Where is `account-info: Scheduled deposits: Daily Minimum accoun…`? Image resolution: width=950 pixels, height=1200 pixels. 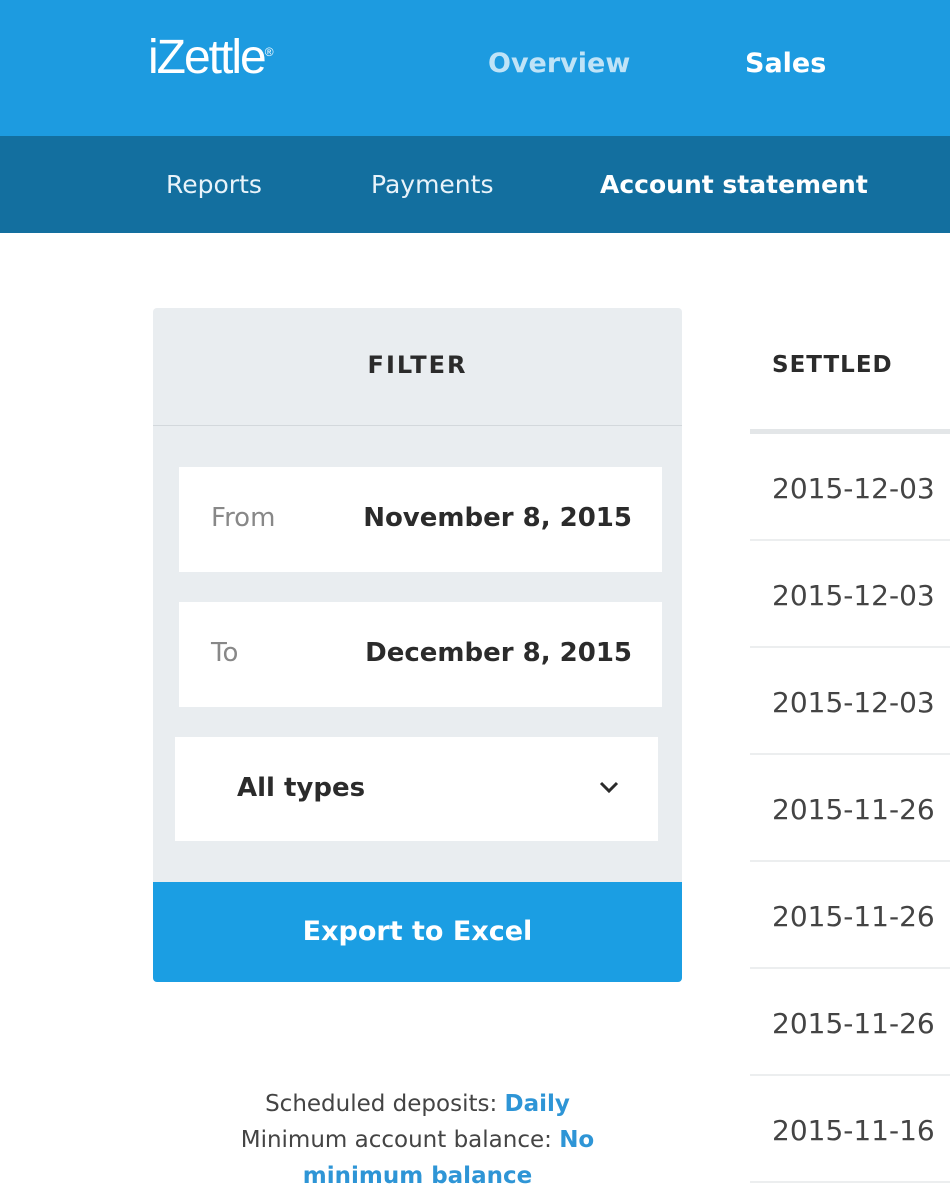 account-info: Scheduled deposits: Daily Minimum accoun… is located at coordinates (417, 1140).